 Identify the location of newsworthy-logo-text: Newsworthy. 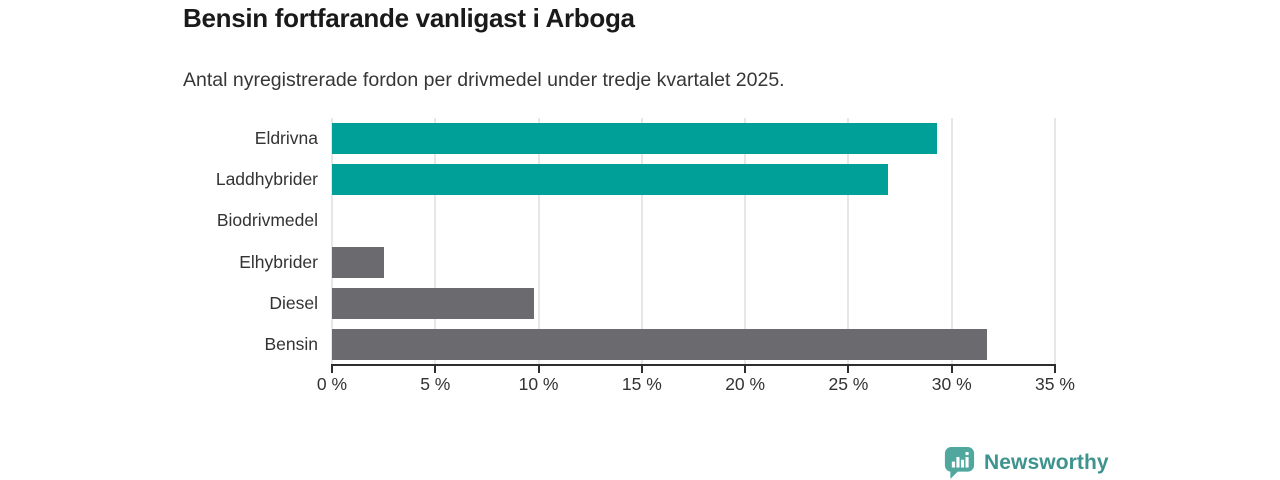
(1046, 462).